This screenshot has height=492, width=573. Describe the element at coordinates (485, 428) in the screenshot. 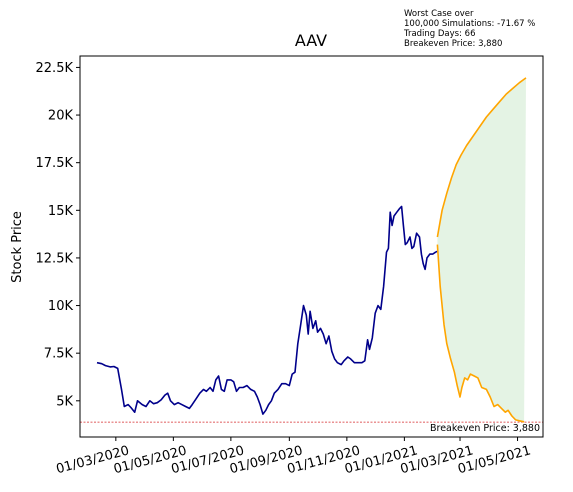

I see `breakeven-label: Breakeven Price: 3,880` at that location.